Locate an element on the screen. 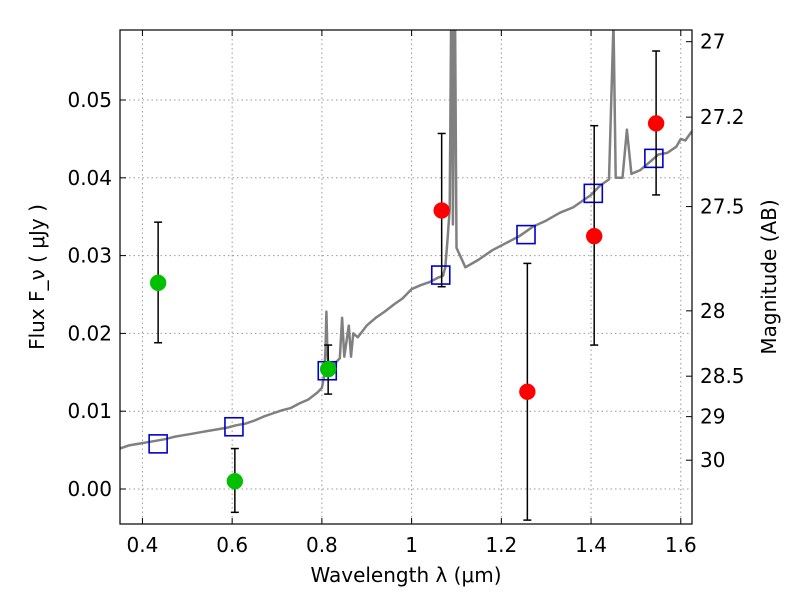  x-tick-label: 1.4 is located at coordinates (591, 545).